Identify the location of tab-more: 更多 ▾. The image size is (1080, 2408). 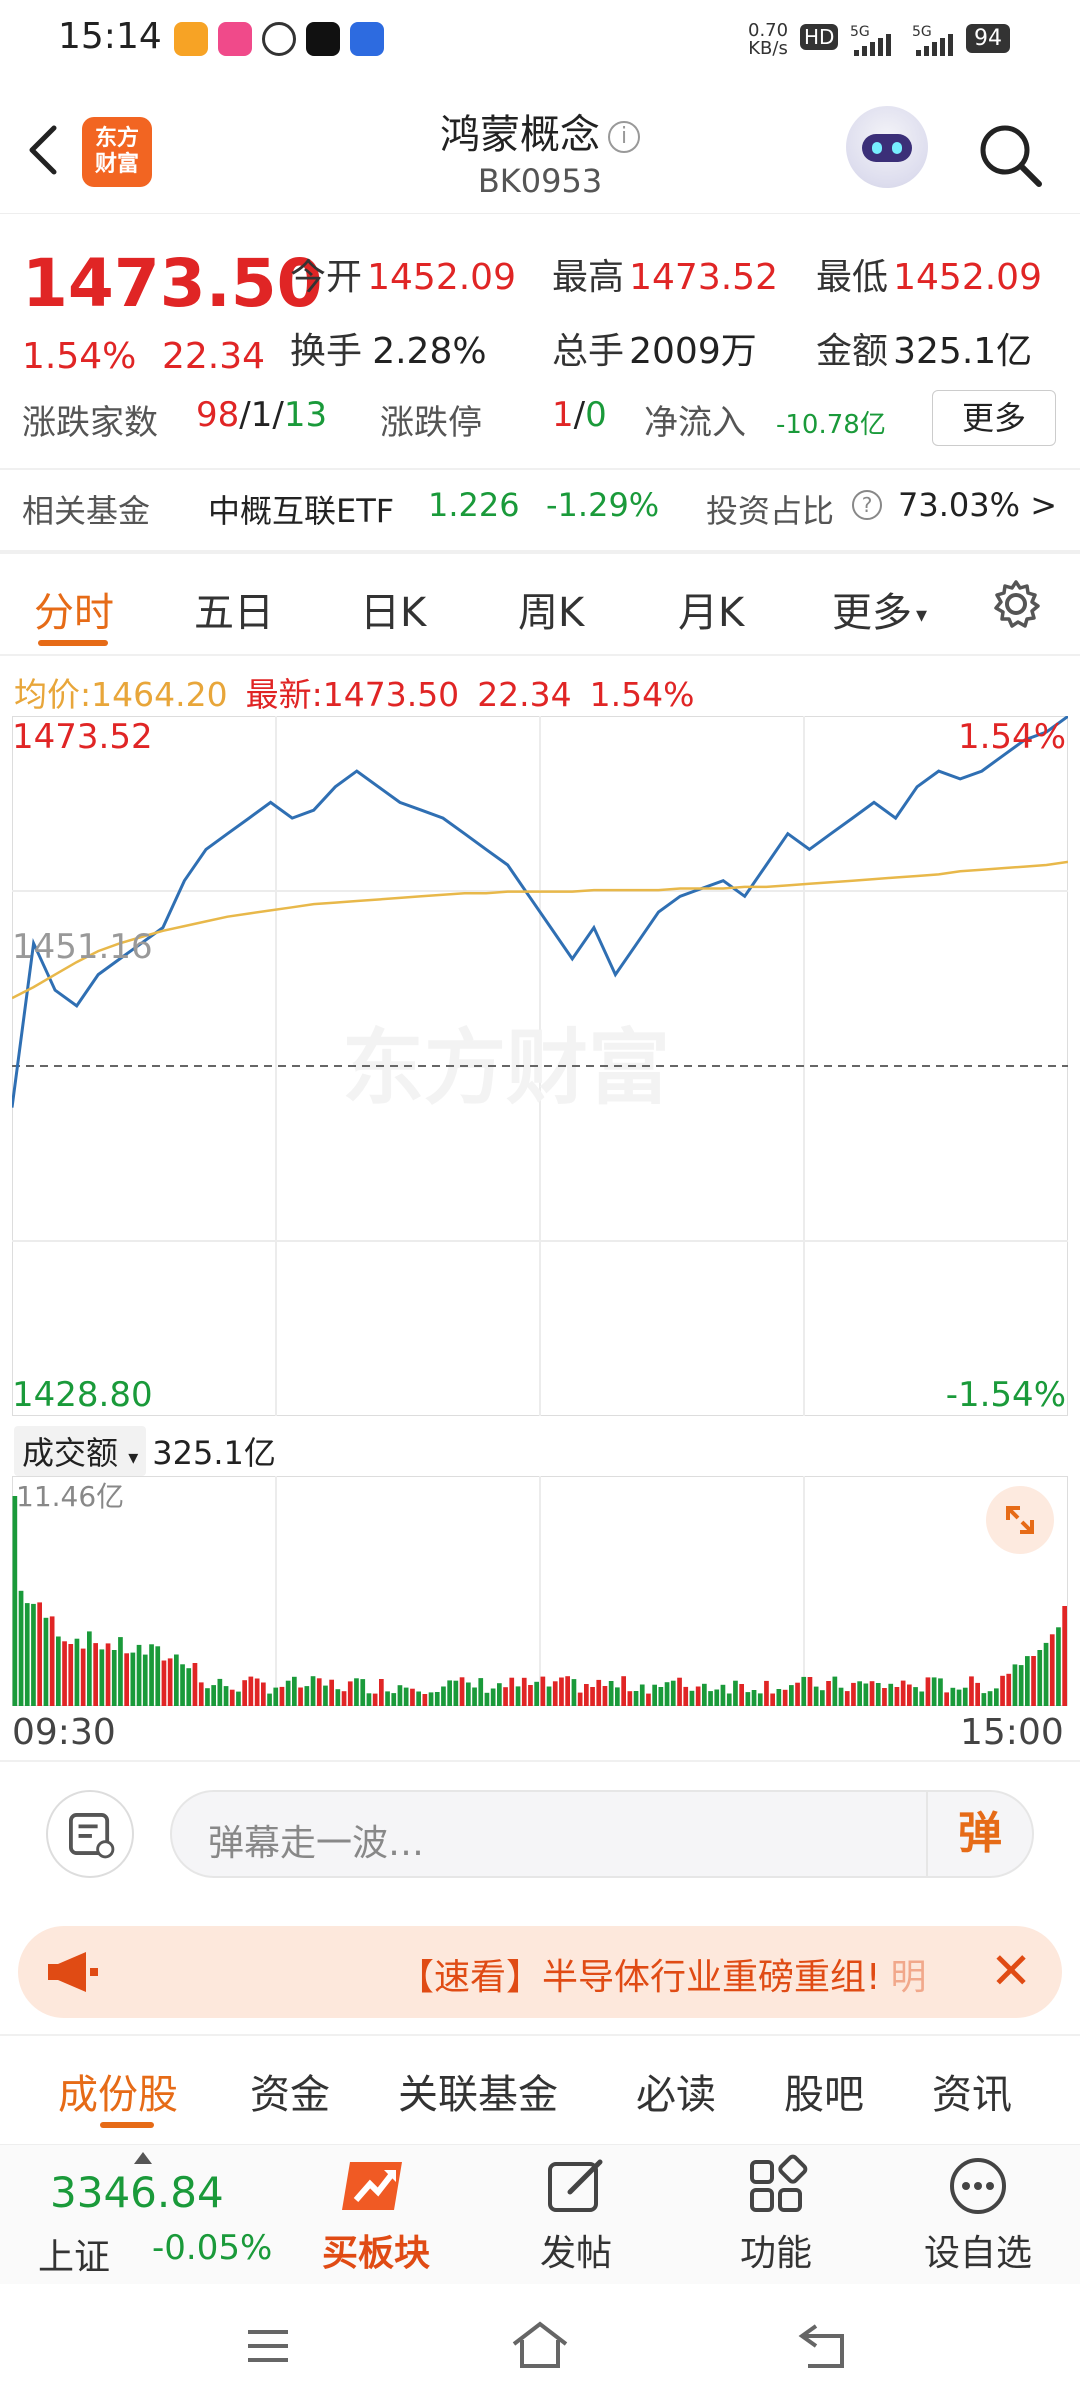
(880, 613).